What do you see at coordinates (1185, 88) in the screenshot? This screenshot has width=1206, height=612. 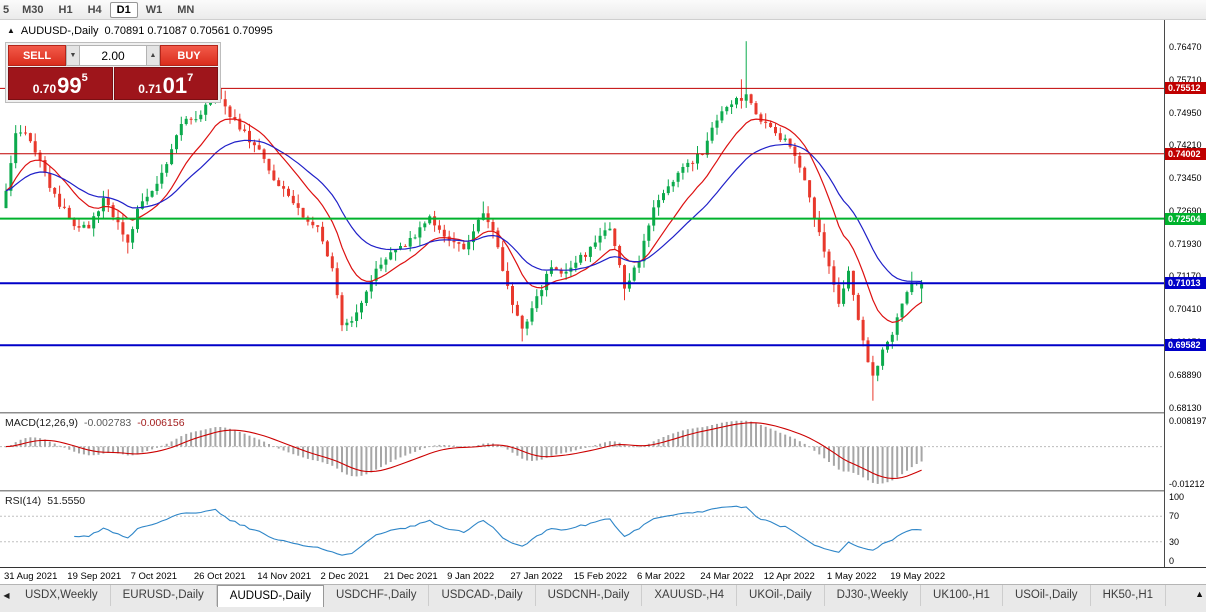 I see `price-level-tag-0.75512: 0.75512` at bounding box center [1185, 88].